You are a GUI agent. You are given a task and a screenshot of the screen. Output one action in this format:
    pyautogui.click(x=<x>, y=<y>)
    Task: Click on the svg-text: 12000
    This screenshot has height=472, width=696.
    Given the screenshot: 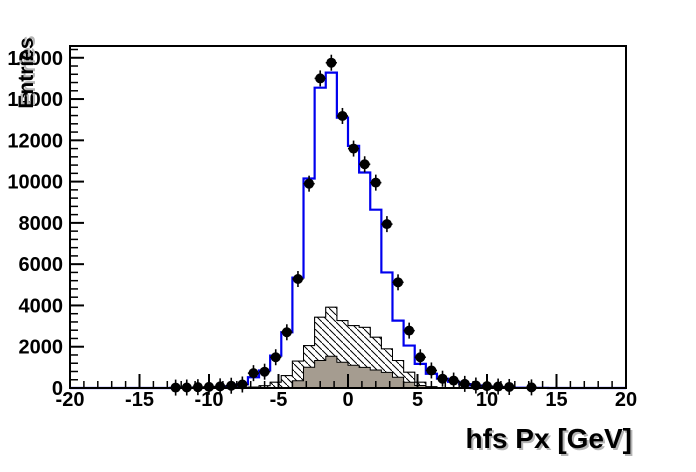 What is the action you would take?
    pyautogui.click(x=35, y=141)
    